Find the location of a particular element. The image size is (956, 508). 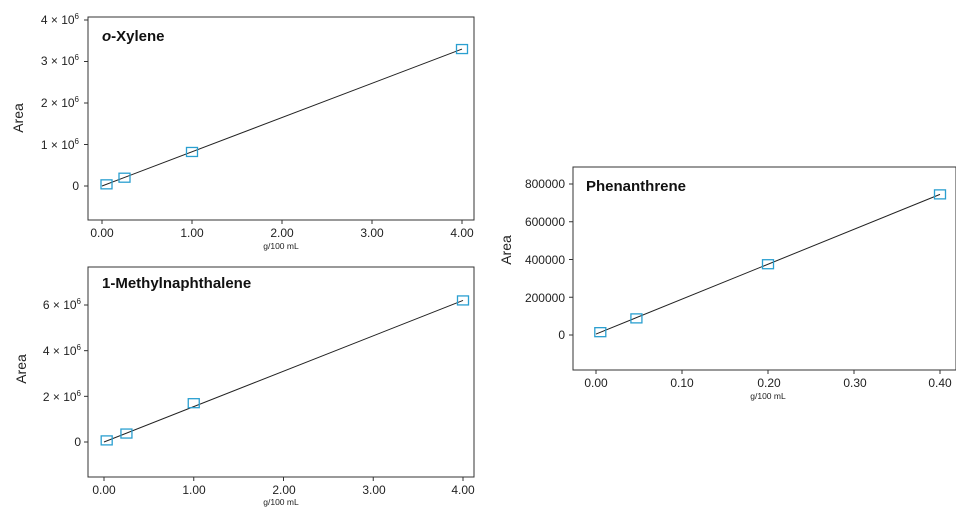

y-tick-label: 1 × 10⁶ is located at coordinates (60, 144).